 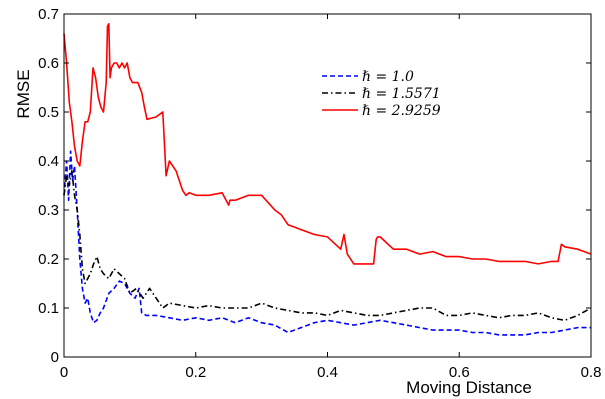 What do you see at coordinates (459, 372) in the screenshot?
I see `x-tick-label: 0.6` at bounding box center [459, 372].